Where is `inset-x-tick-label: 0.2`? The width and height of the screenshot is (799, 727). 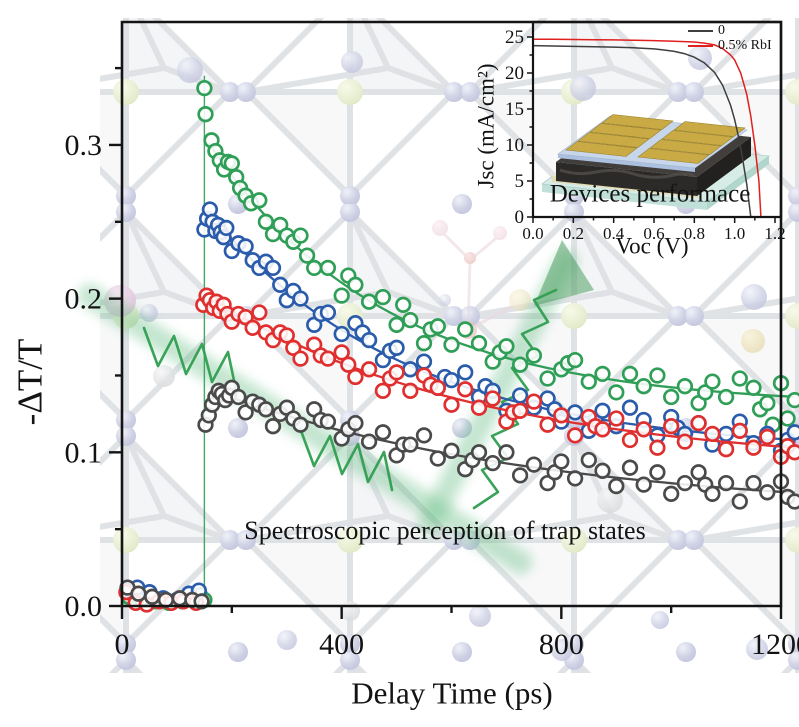 inset-x-tick-label: 0.2 is located at coordinates (573, 233).